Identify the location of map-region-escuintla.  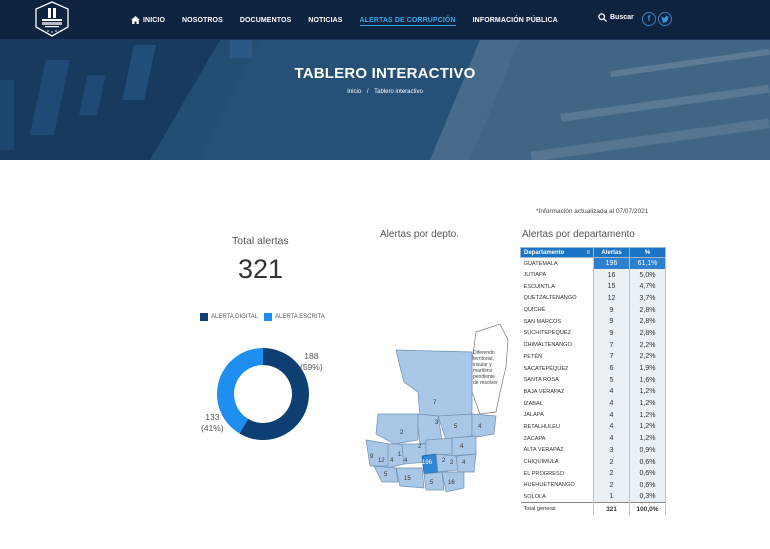
(410, 478).